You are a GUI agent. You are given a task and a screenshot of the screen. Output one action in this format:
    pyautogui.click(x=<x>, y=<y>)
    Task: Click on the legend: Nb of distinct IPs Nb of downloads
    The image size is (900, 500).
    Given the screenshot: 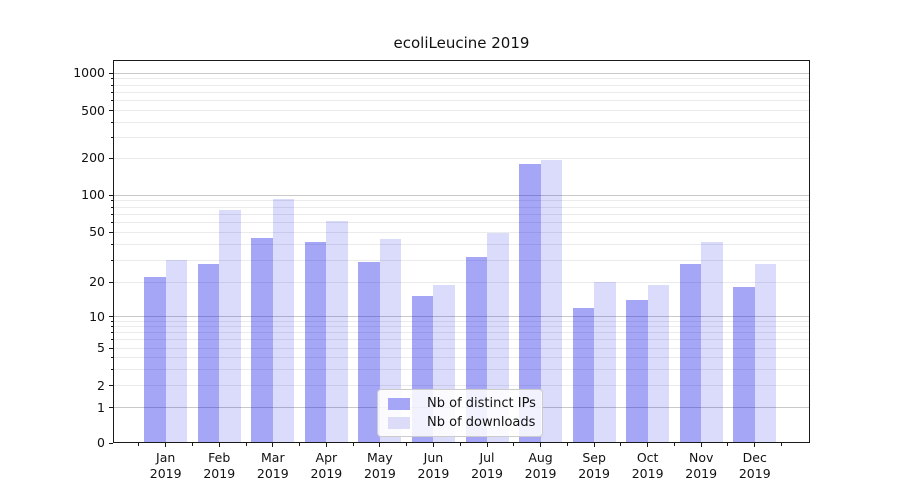 What is the action you would take?
    pyautogui.click(x=460, y=413)
    